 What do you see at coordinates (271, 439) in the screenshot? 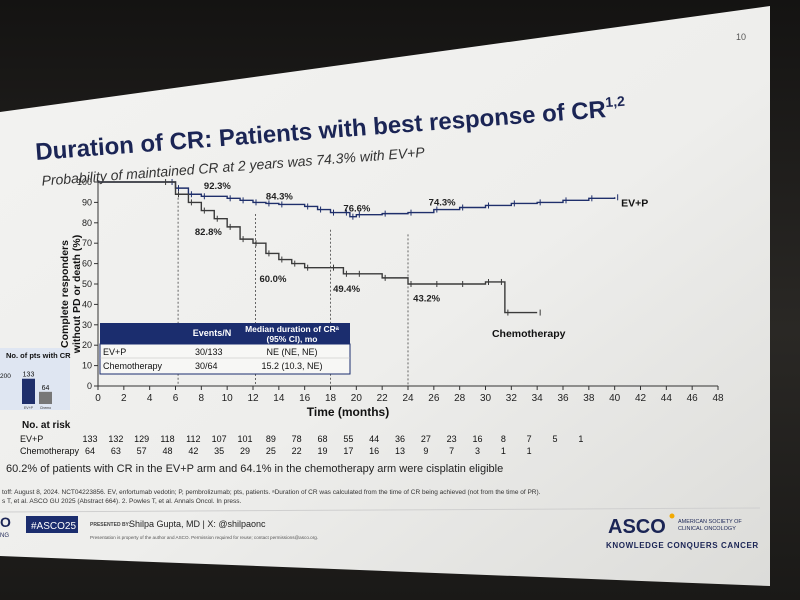
I see `at-risk-value: 89` at bounding box center [271, 439].